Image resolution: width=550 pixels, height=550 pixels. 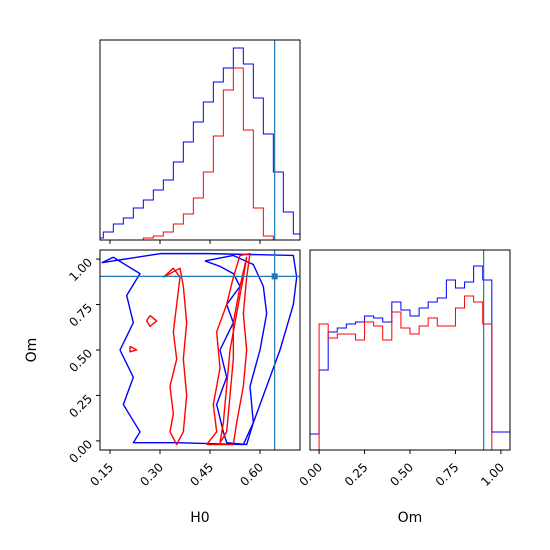 What do you see at coordinates (80, 315) in the screenshot?
I see `contour-y-tick-label-3: 0.75` at bounding box center [80, 315].